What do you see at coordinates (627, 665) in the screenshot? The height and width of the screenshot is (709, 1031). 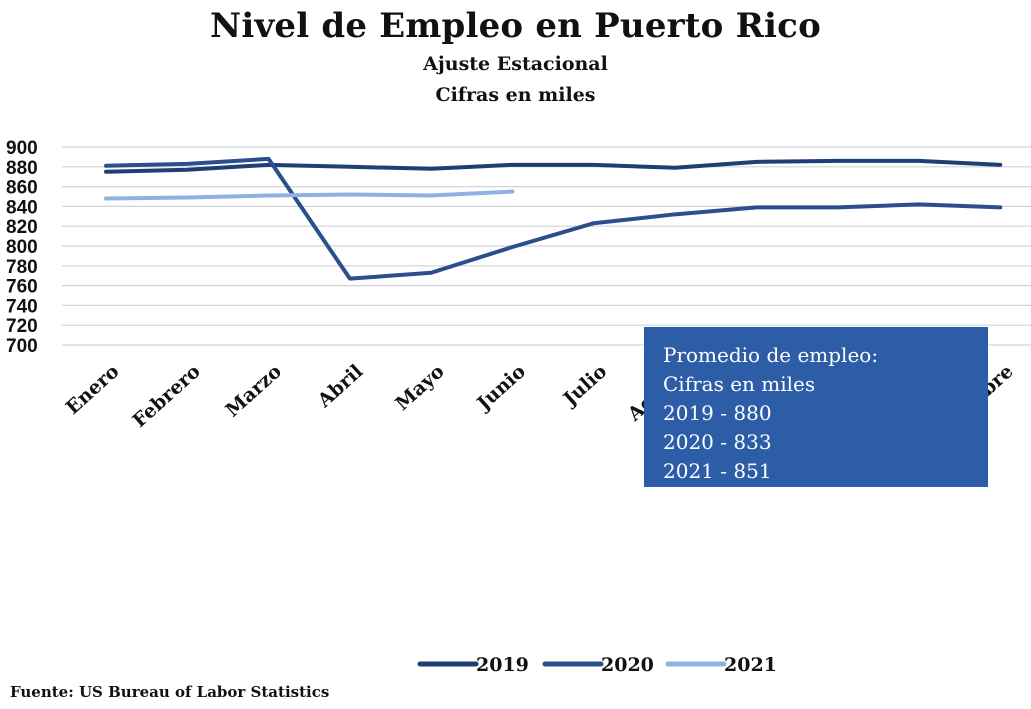 I see `legend-label-2020: 2020` at bounding box center [627, 665].